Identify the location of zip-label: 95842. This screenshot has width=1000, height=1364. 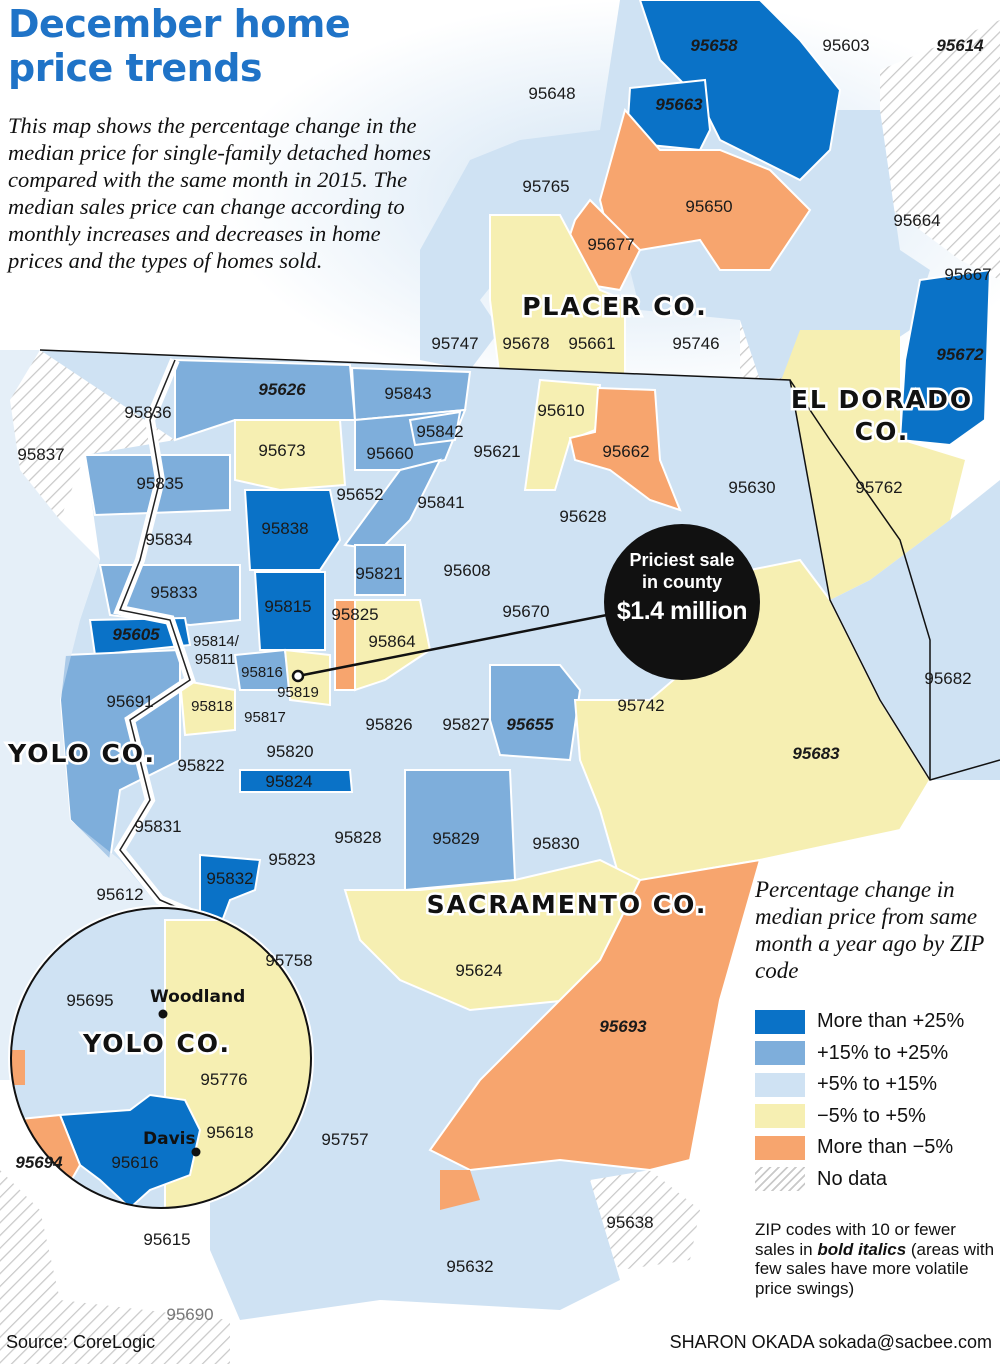
(439, 431).